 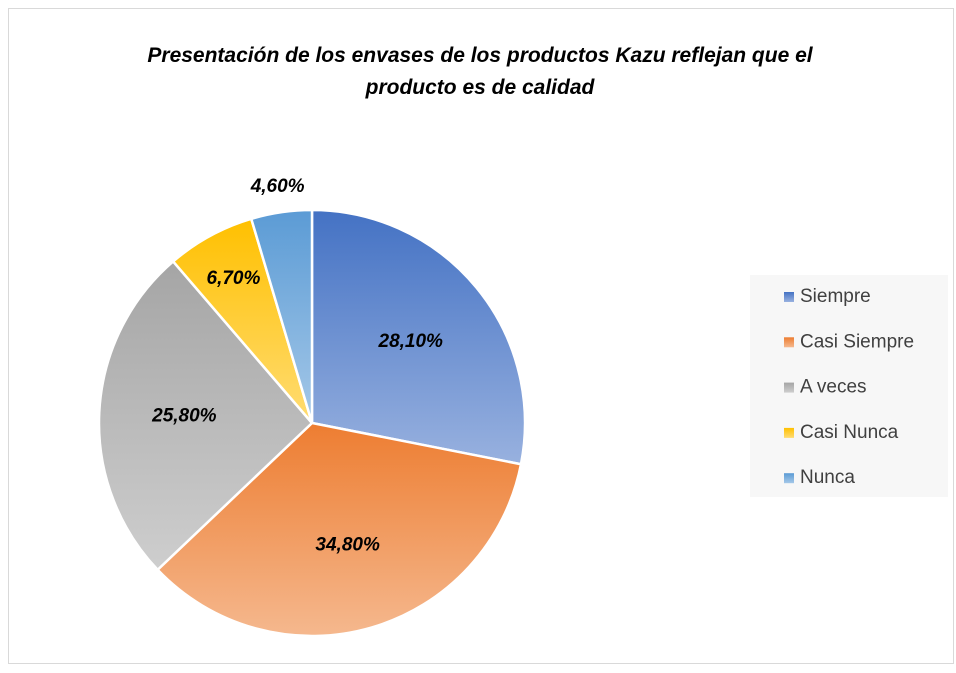 What do you see at coordinates (835, 296) in the screenshot?
I see `legend-label: Siempre` at bounding box center [835, 296].